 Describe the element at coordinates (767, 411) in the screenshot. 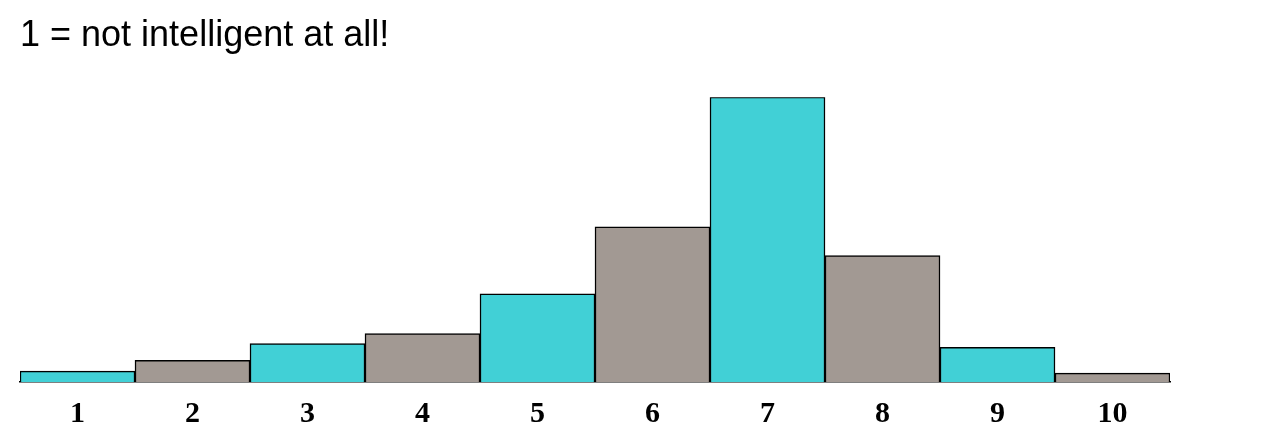

I see `x-tick-label: 7` at that location.